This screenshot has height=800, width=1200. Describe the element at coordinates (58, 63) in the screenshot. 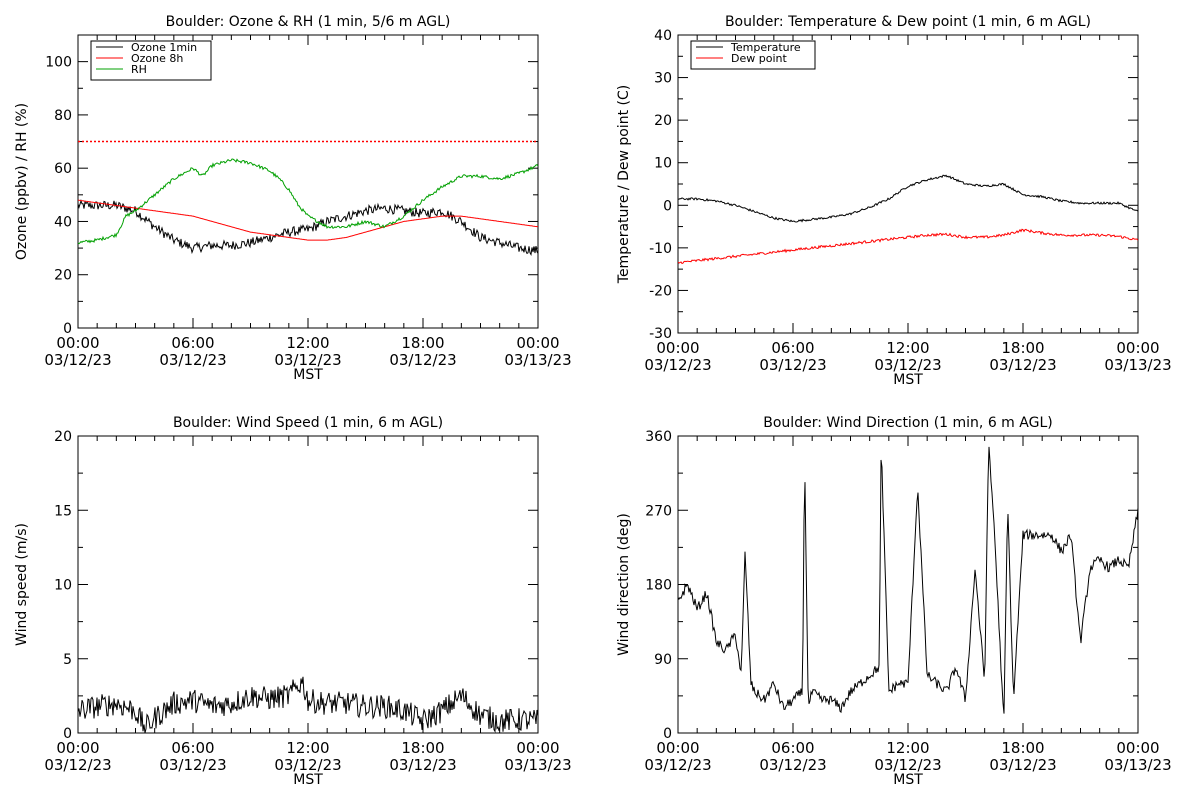

I see `y-tick-label: 100` at that location.